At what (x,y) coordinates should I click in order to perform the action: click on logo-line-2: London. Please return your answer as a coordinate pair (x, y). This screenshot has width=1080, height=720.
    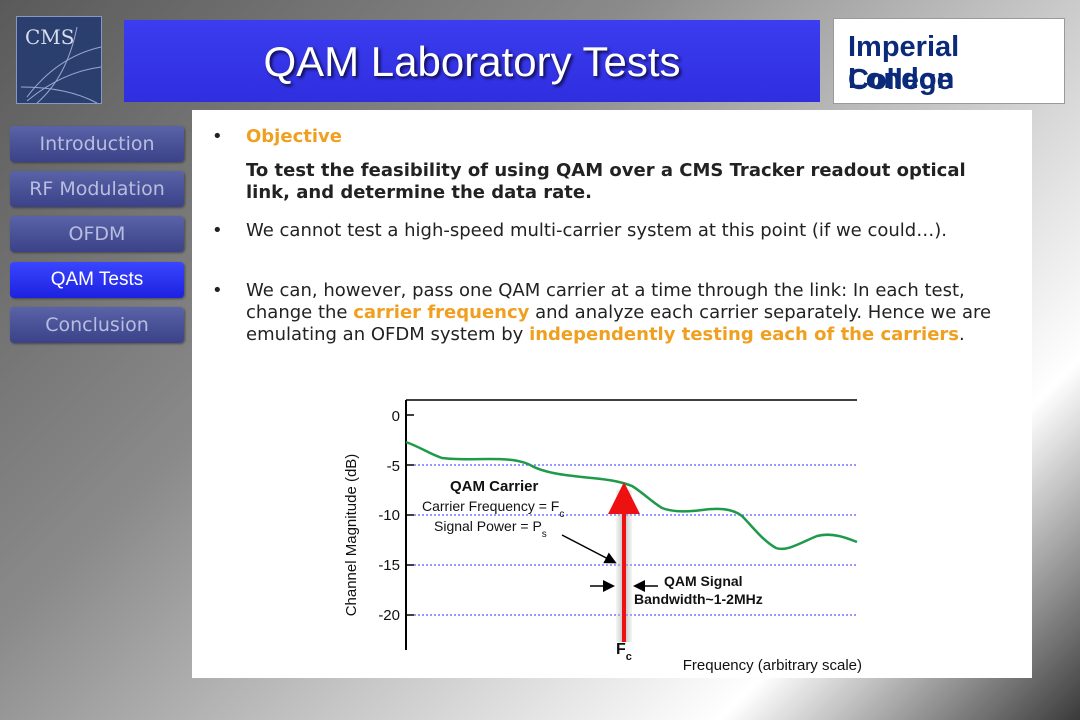
    Looking at the image, I should click on (901, 79).